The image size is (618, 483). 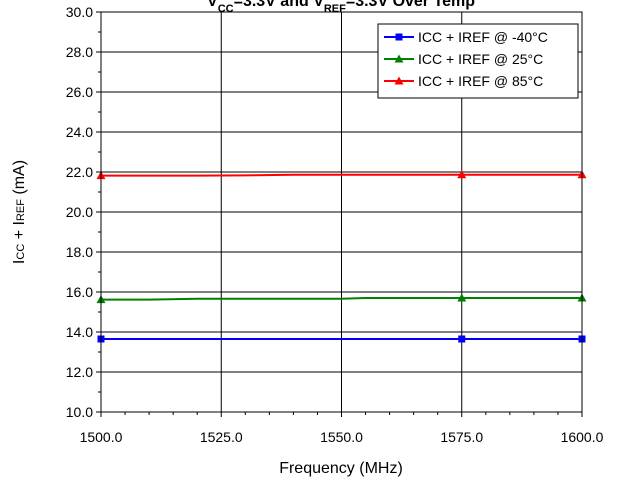 I want to click on y-tick-label: 28.0, so click(x=79, y=52).